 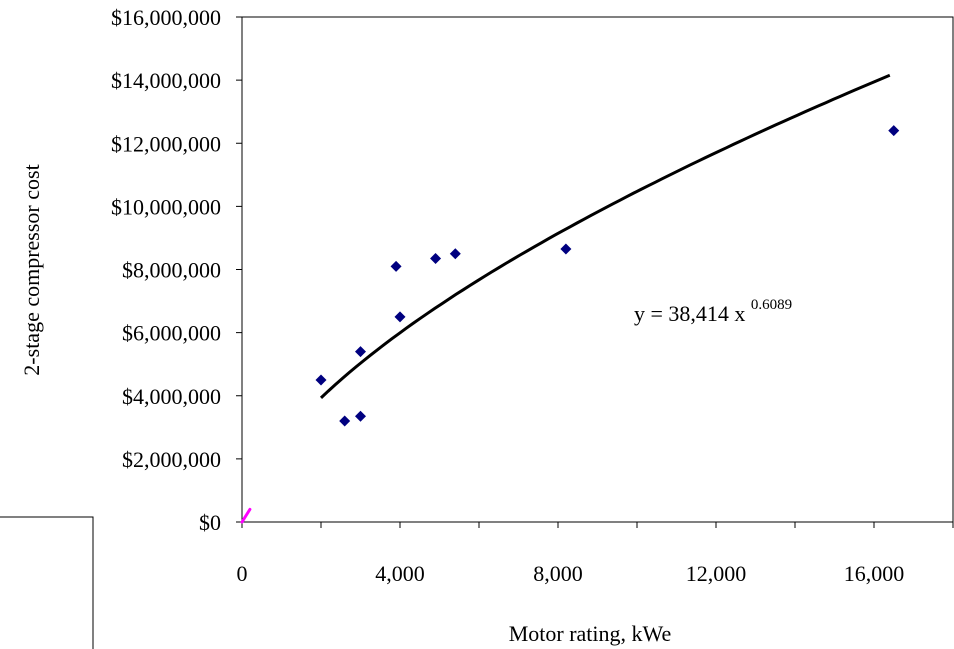 What do you see at coordinates (874, 573) in the screenshot?
I see `x-tick-label: 16,000` at bounding box center [874, 573].